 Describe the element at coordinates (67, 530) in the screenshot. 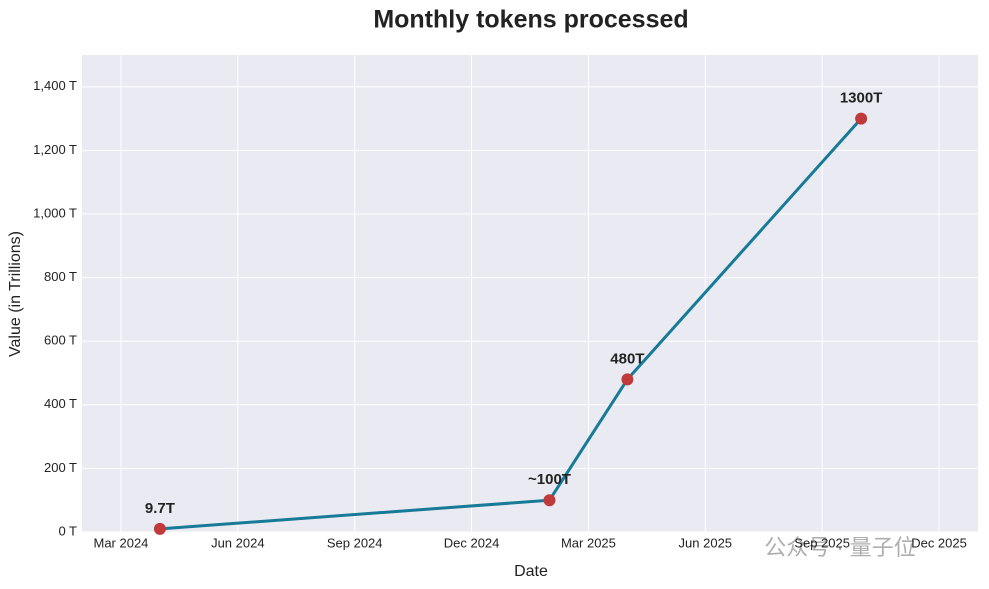

I see `y-tick-label: 0 T` at that location.